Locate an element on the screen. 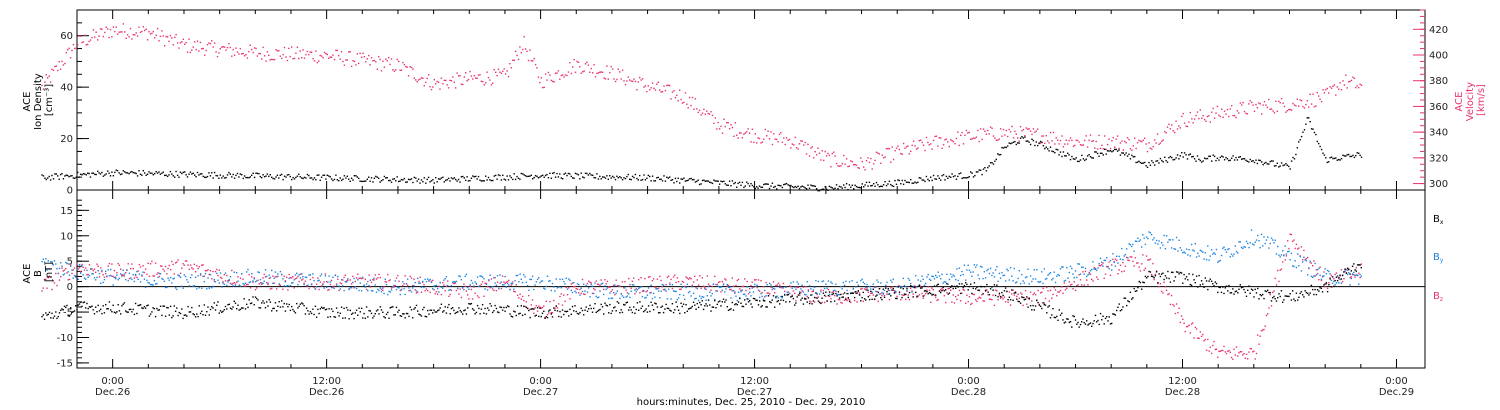 Image resolution: width=1500 pixels, height=410 pixels. x-tick-label-time: 0:00 is located at coordinates (112, 381).